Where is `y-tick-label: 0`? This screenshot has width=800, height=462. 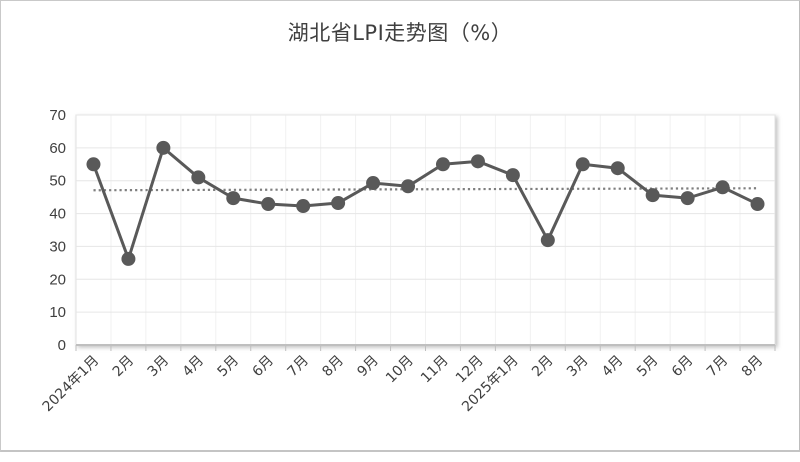
y-tick-label: 0 is located at coordinates (62, 345).